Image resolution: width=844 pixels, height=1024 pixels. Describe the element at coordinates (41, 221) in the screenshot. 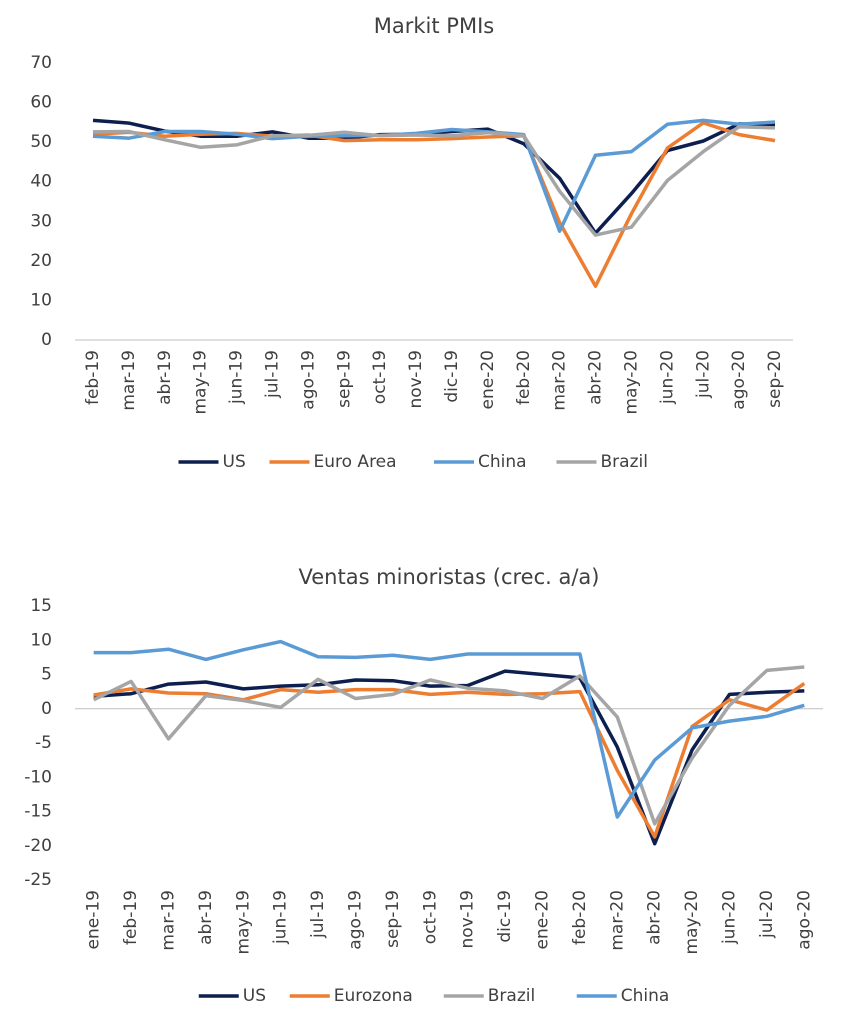

I see `y-tick-label: 30` at that location.